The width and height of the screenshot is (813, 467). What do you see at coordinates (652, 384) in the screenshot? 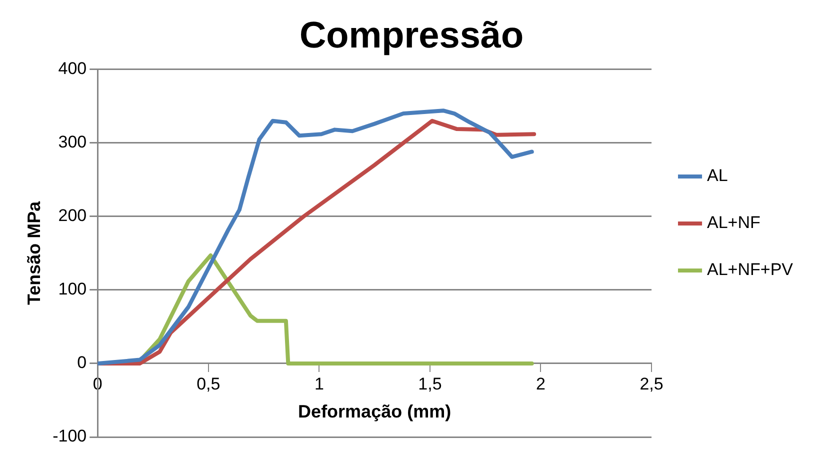
I see `x-tick-label: 2,5` at bounding box center [652, 384].